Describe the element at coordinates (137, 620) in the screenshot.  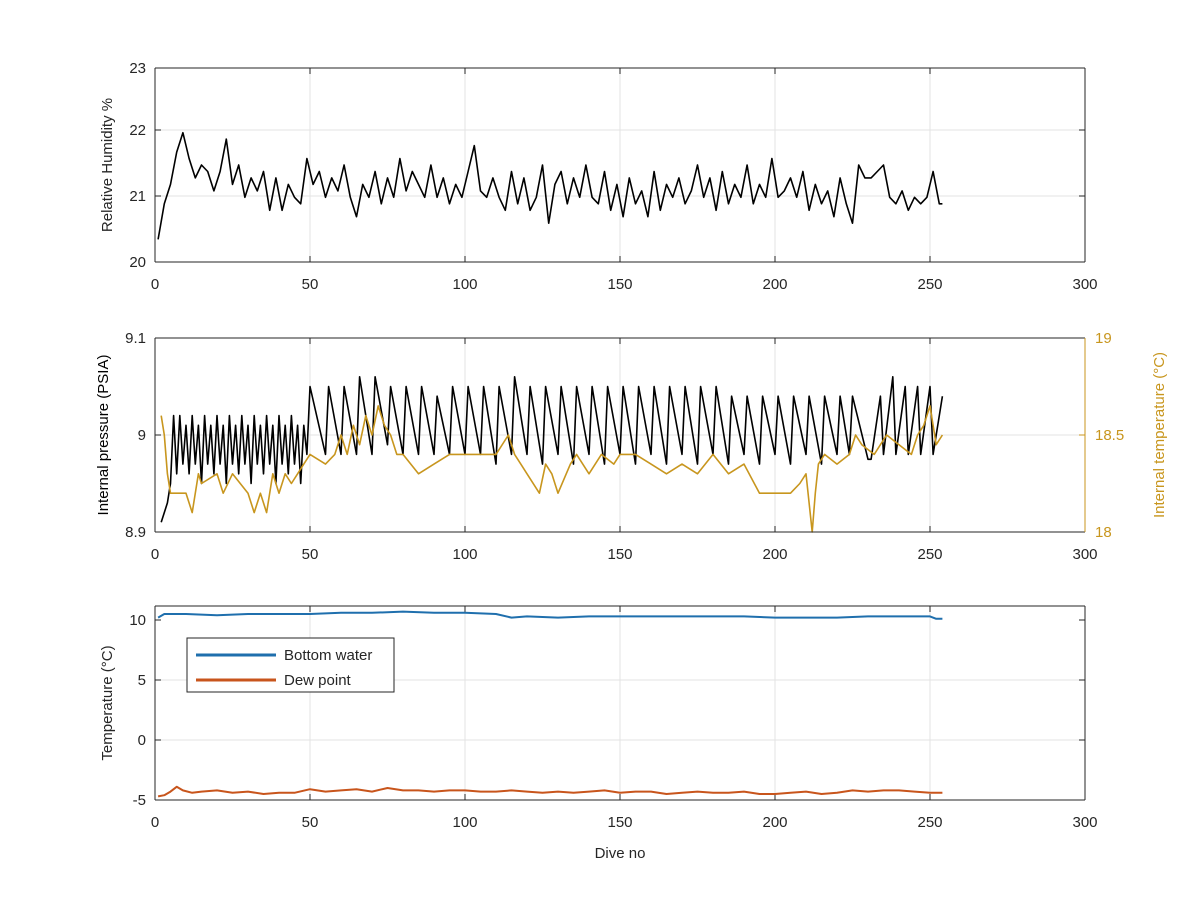
I see `y-tick-label: 10` at that location.